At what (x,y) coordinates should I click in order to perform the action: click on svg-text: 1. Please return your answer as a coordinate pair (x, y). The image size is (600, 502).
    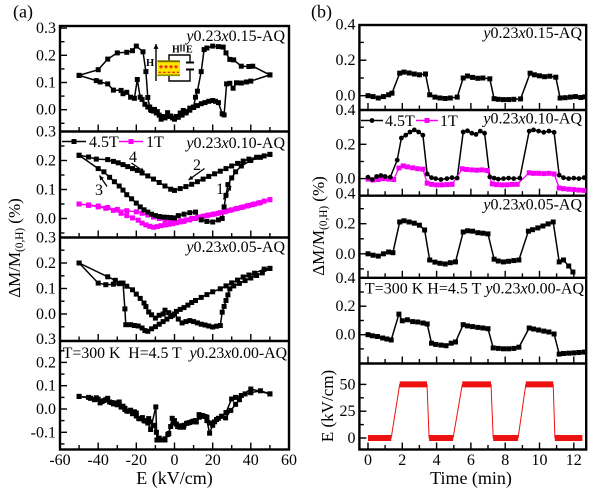
    Looking at the image, I should click on (220, 189).